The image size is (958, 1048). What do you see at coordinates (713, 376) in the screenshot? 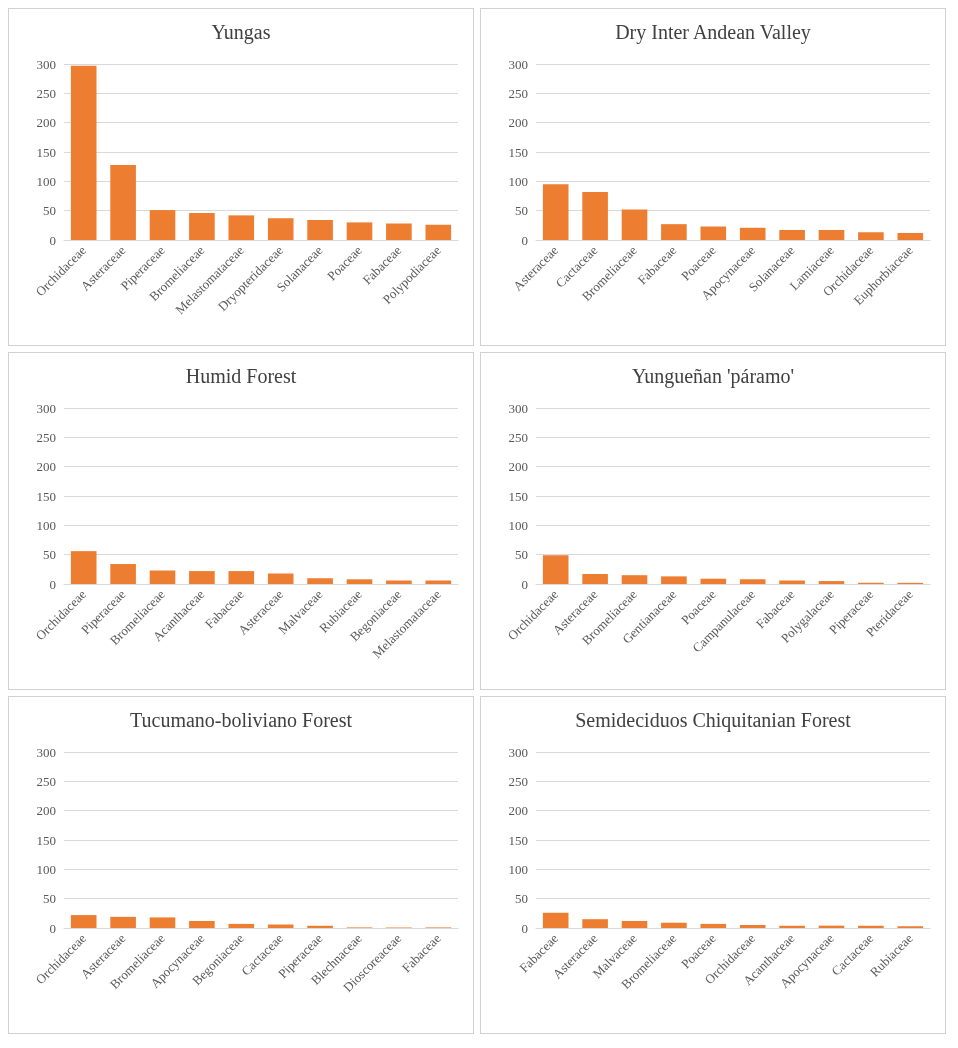
I see `chart-title: Yungueñan 'páramo'` at bounding box center [713, 376].